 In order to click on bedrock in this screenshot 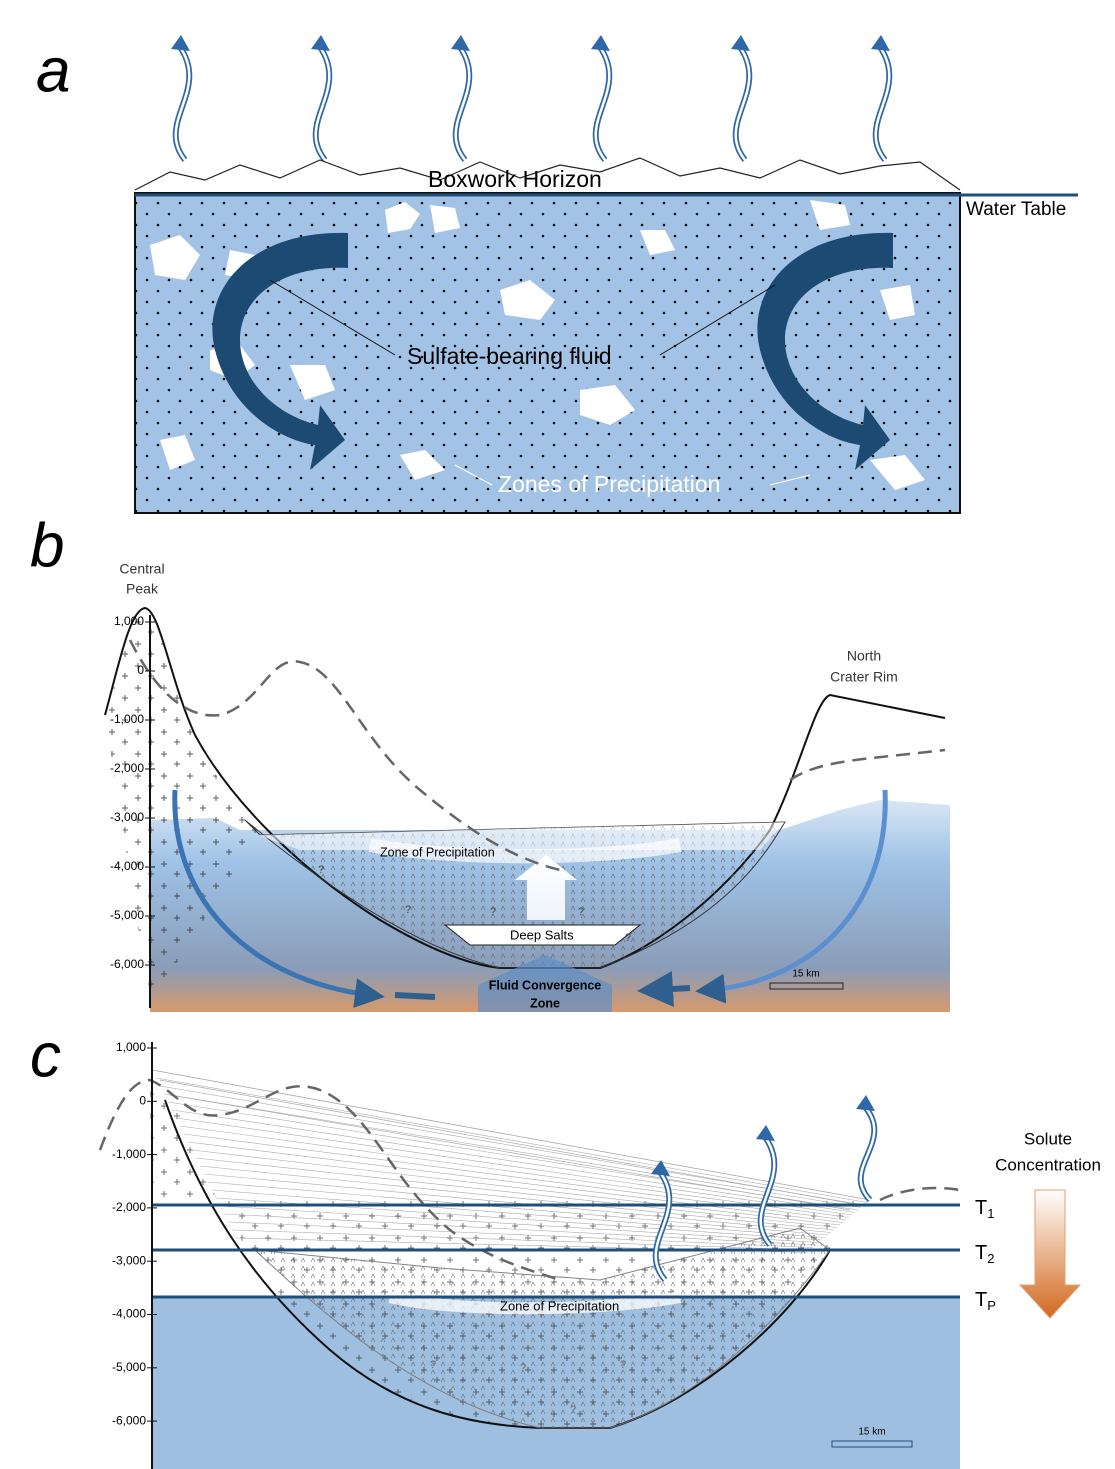, I will do `click(182, 806)`.